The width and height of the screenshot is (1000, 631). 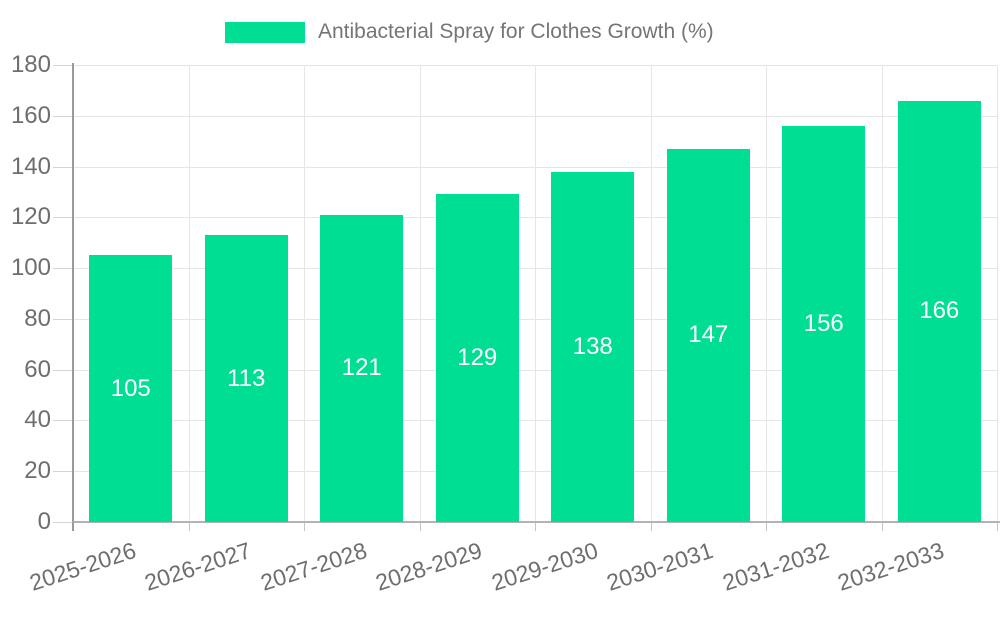 I want to click on x-axis-line, so click(x=536, y=522).